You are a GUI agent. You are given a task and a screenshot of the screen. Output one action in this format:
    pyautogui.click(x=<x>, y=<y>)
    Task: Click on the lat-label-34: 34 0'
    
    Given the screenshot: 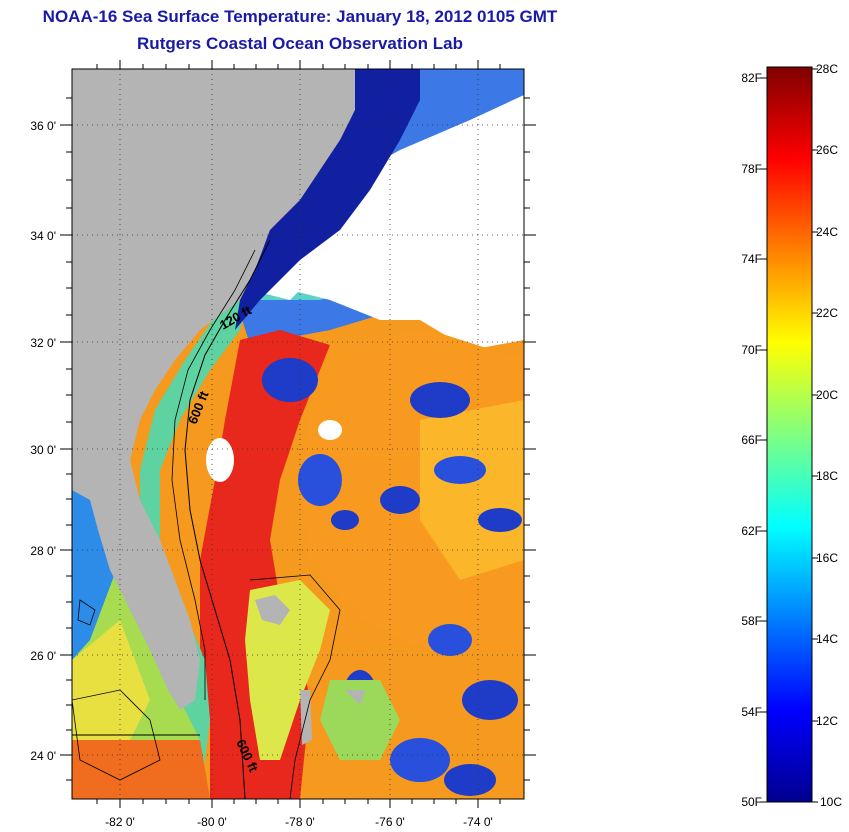 What is the action you would take?
    pyautogui.click(x=43, y=236)
    